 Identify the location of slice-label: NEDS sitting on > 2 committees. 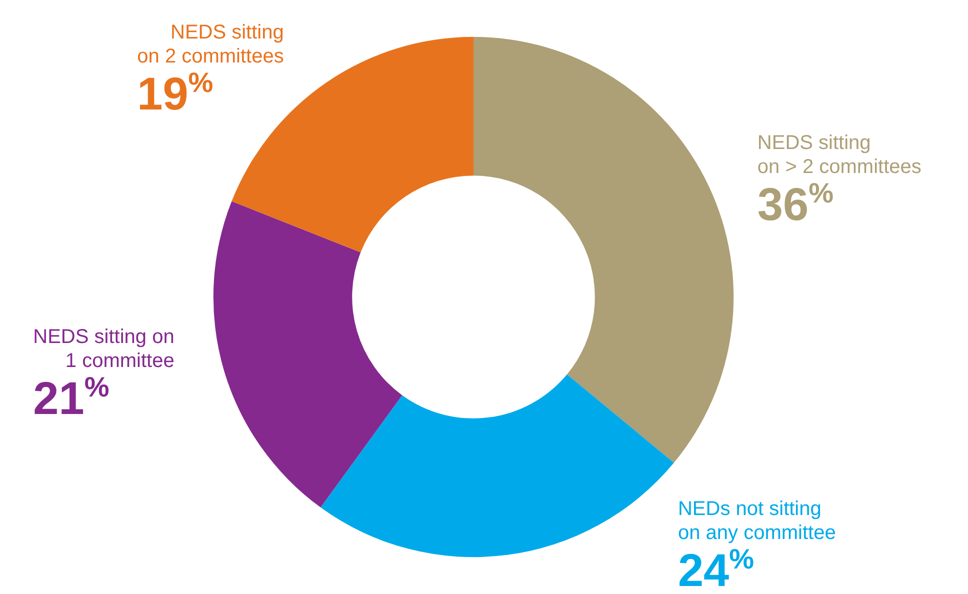
(839, 155).